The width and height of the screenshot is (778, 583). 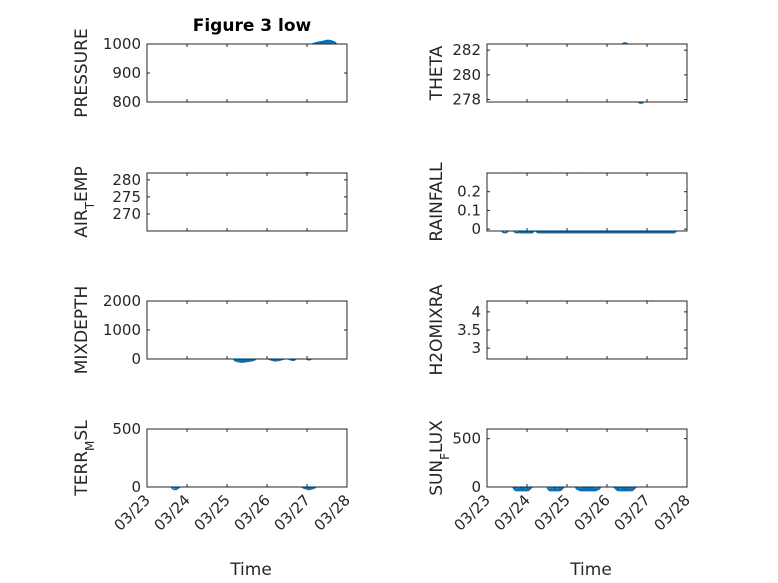 What do you see at coordinates (126, 102) in the screenshot?
I see `y-tick-label-800: 800` at bounding box center [126, 102].